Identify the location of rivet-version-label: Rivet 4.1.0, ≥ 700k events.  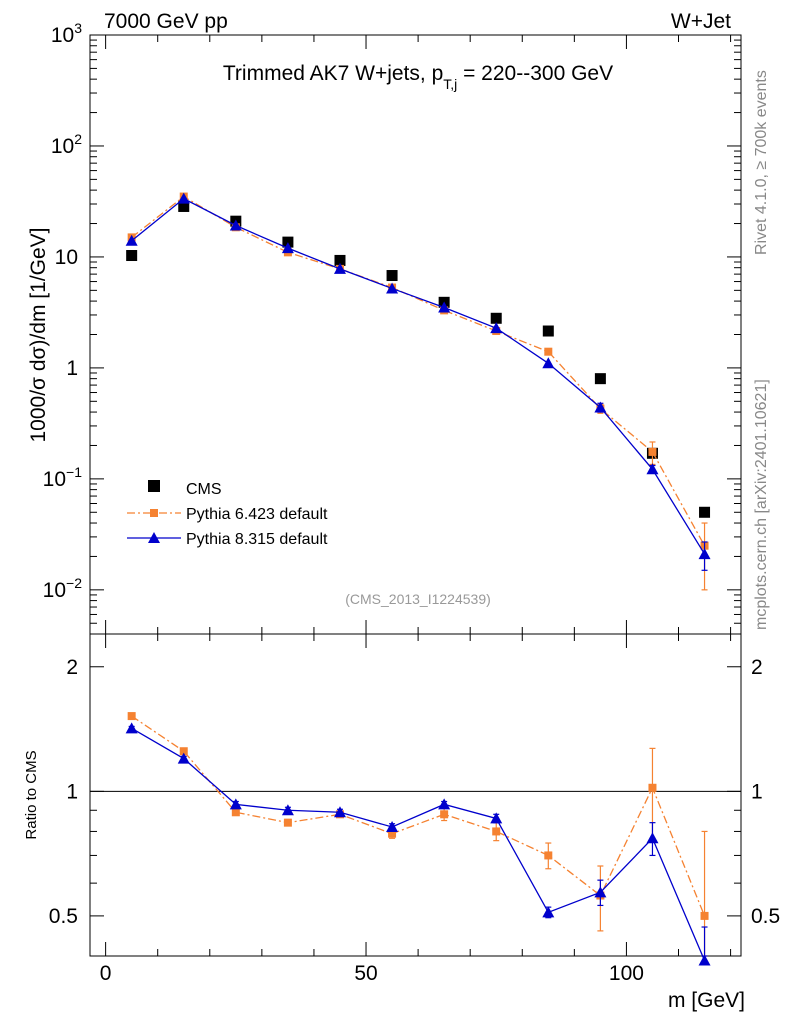
(761, 162).